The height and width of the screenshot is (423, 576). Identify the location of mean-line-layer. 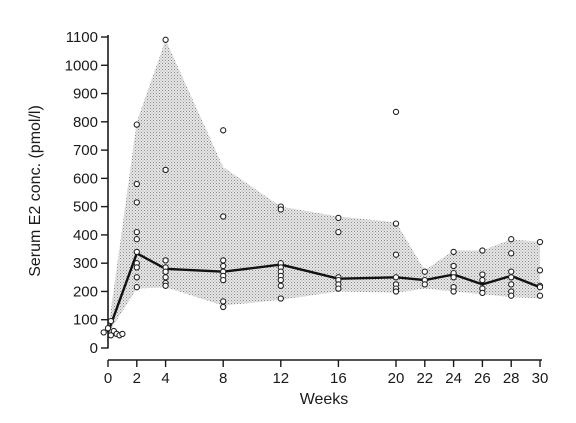
(323, 292).